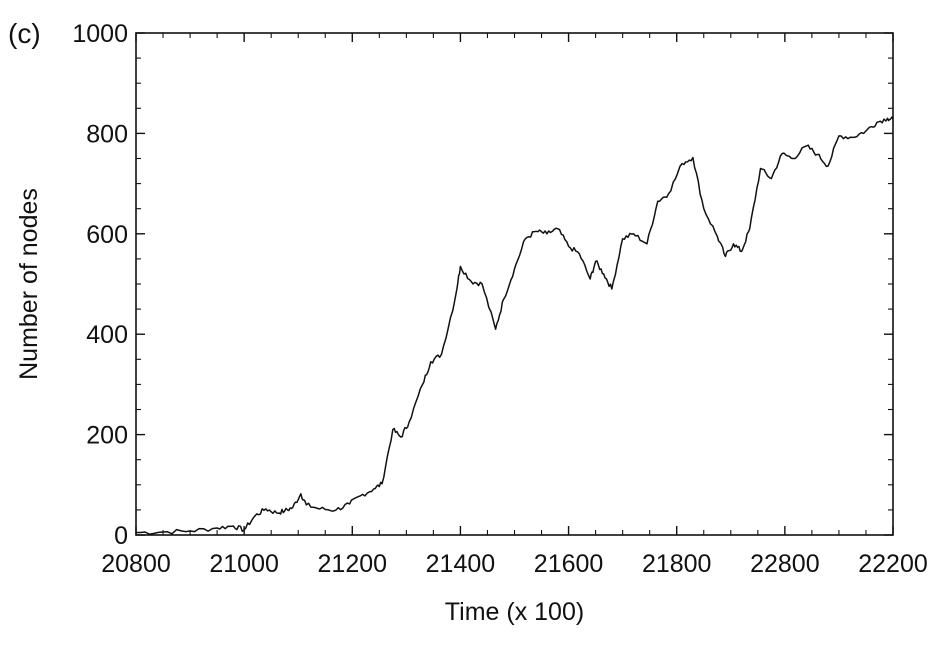 The image size is (950, 645). What do you see at coordinates (677, 564) in the screenshot?
I see `x-tick-label: 21800` at bounding box center [677, 564].